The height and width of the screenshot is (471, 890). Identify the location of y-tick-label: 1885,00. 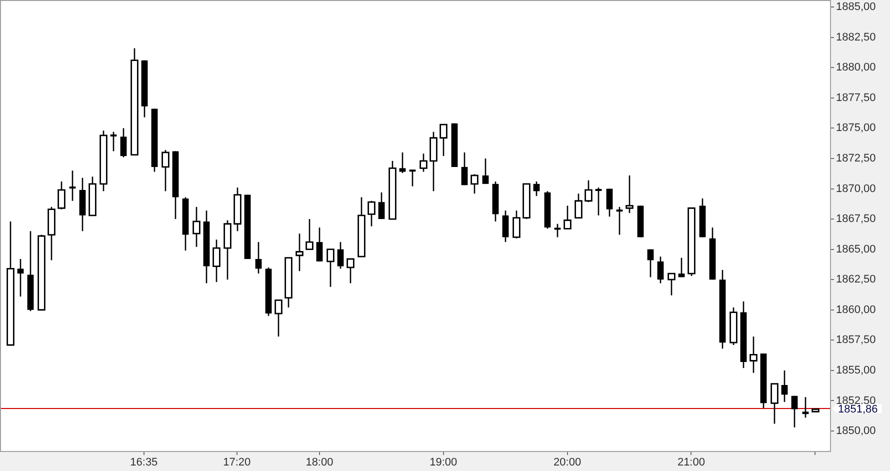
(856, 7).